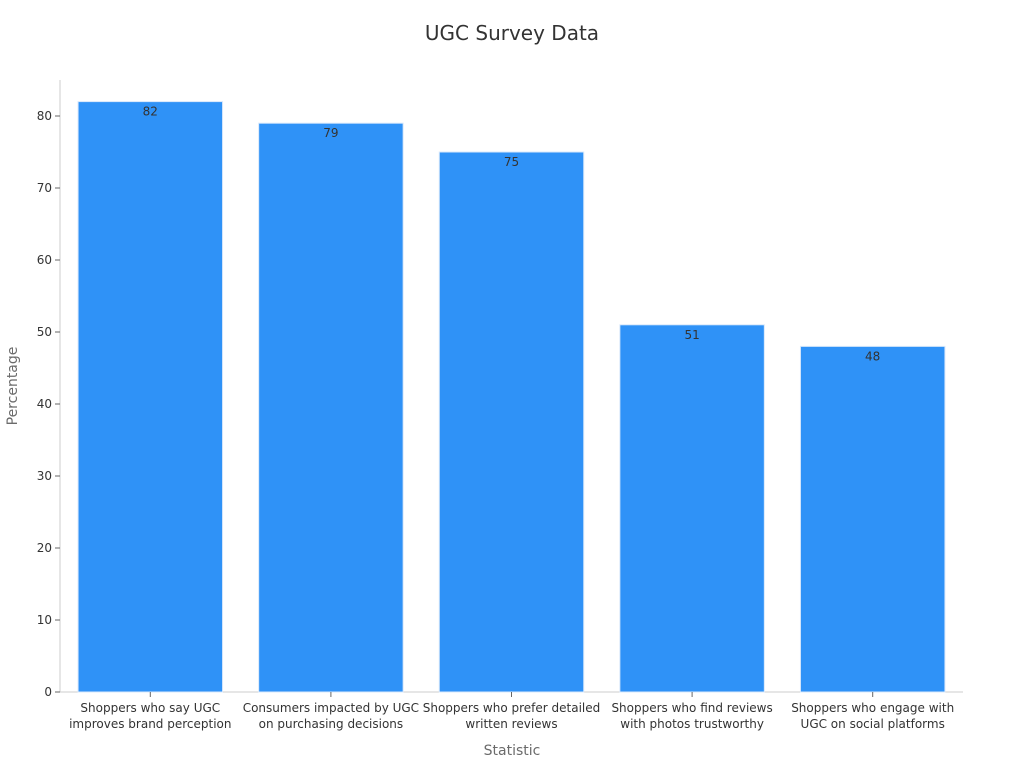 Image resolution: width=1024 pixels, height=768 pixels. I want to click on x-tick-label: Shoppers who say UGC, so click(150, 708).